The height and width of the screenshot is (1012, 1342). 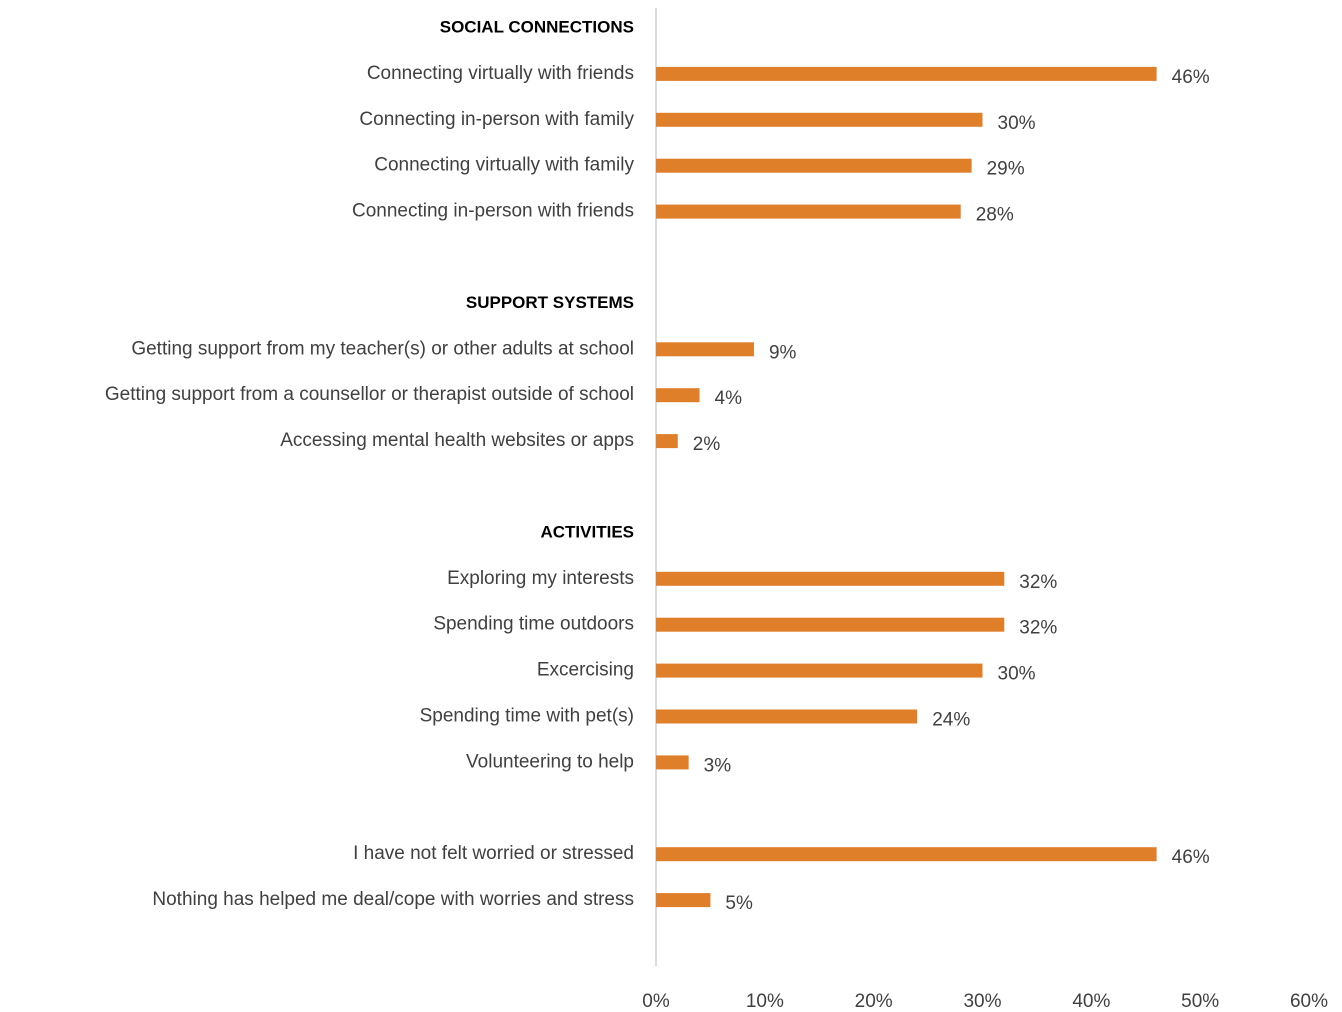 What do you see at coordinates (496, 119) in the screenshot?
I see `y-tick-label: Connecting in-person with family` at bounding box center [496, 119].